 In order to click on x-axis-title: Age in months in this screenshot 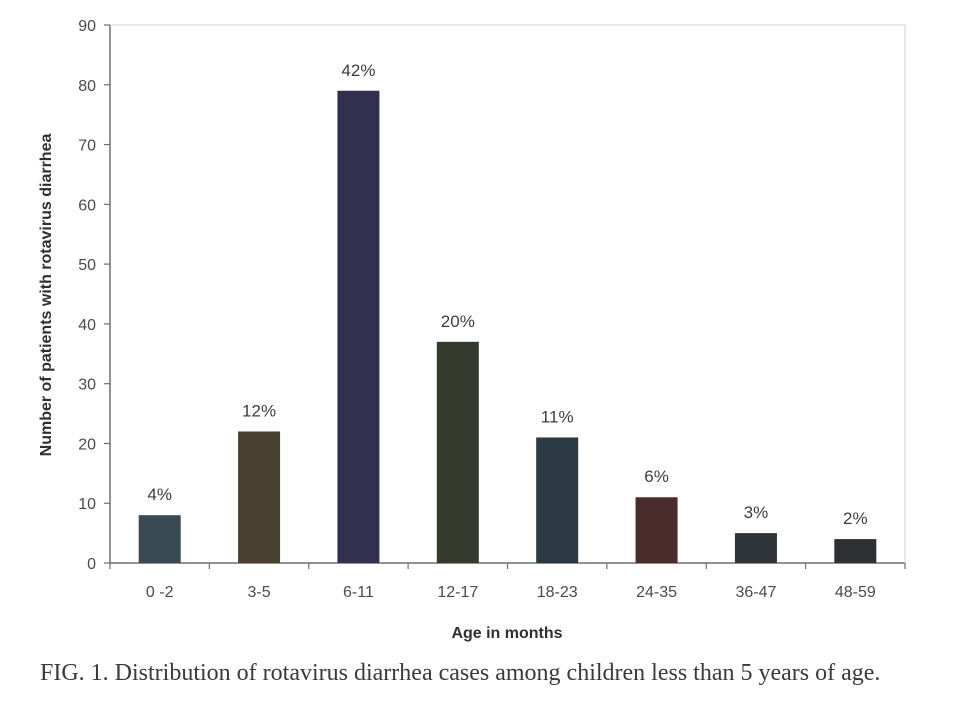, I will do `click(506, 633)`.